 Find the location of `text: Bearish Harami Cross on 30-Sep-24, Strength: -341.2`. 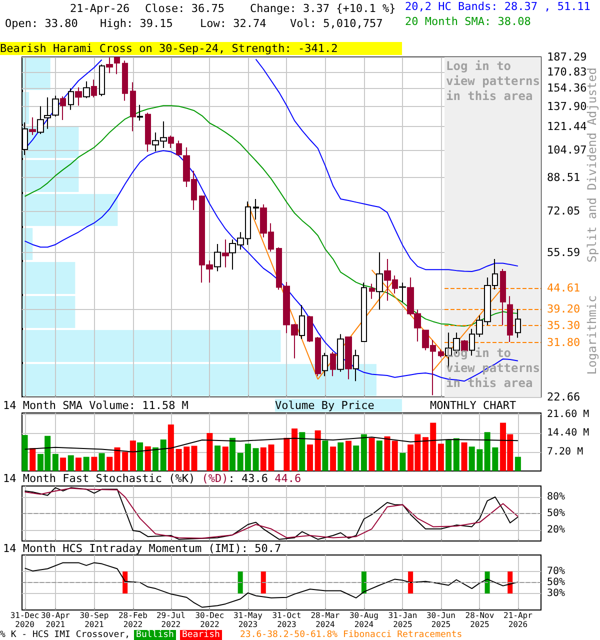

text: Bearish Harami Cross on 30-Sep-24, Strength: -341.2 is located at coordinates (201, 48).